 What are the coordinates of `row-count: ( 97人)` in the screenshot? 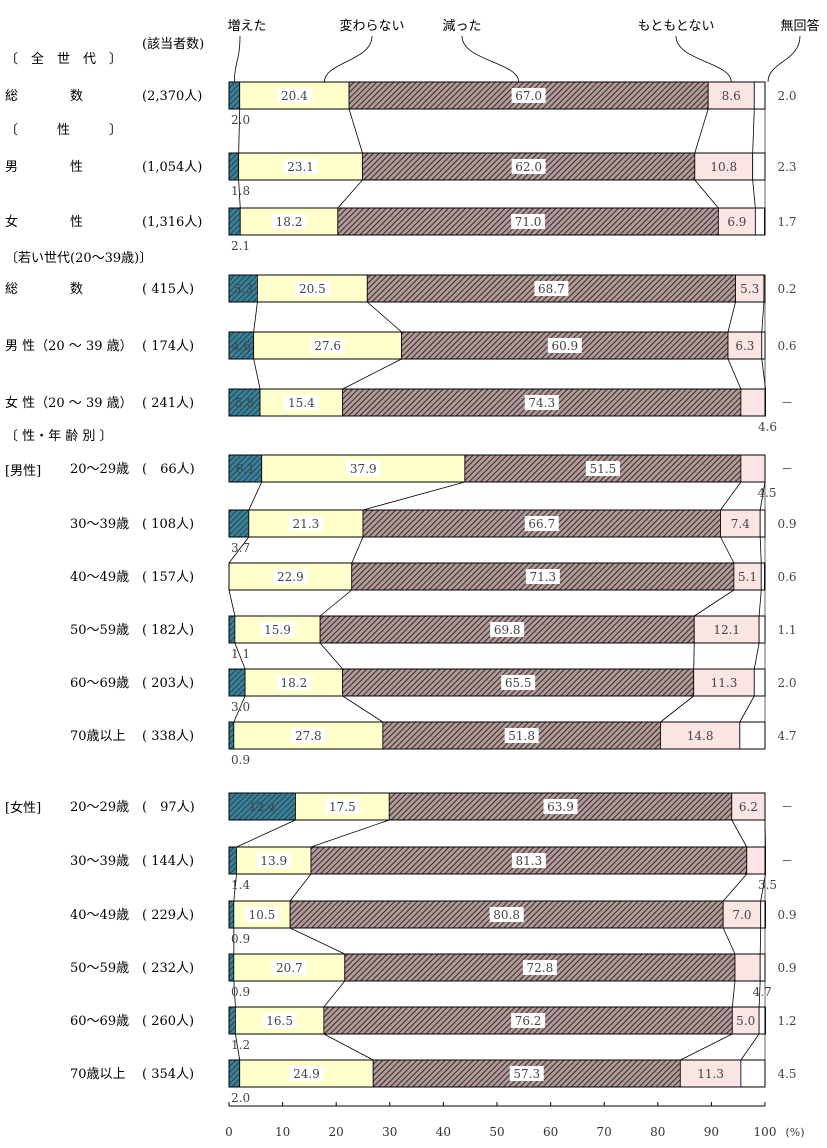 It's located at (168, 807).